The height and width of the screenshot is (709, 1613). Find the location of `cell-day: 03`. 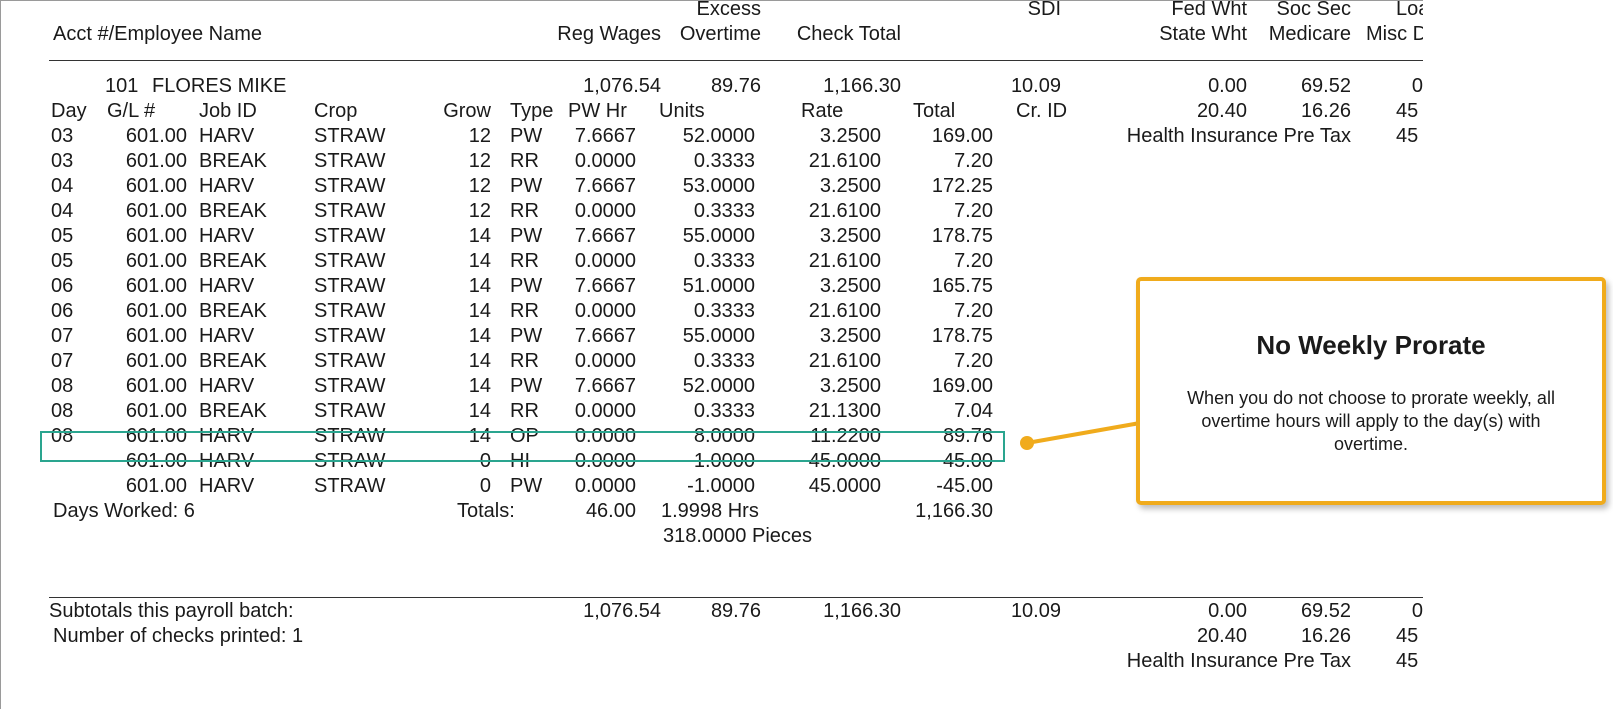

cell-day: 03 is located at coordinates (62, 136).